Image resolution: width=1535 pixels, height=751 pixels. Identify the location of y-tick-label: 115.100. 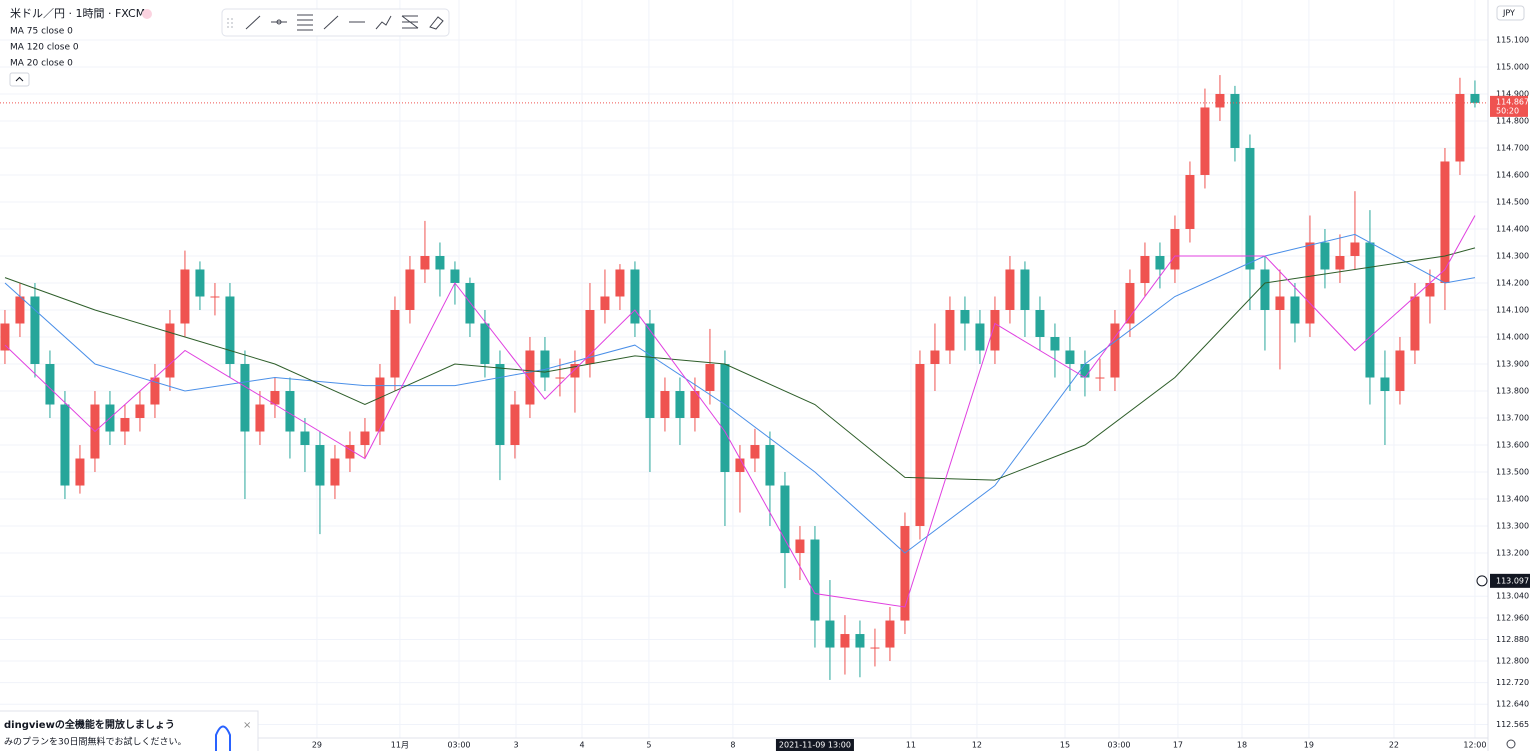
(1512, 39).